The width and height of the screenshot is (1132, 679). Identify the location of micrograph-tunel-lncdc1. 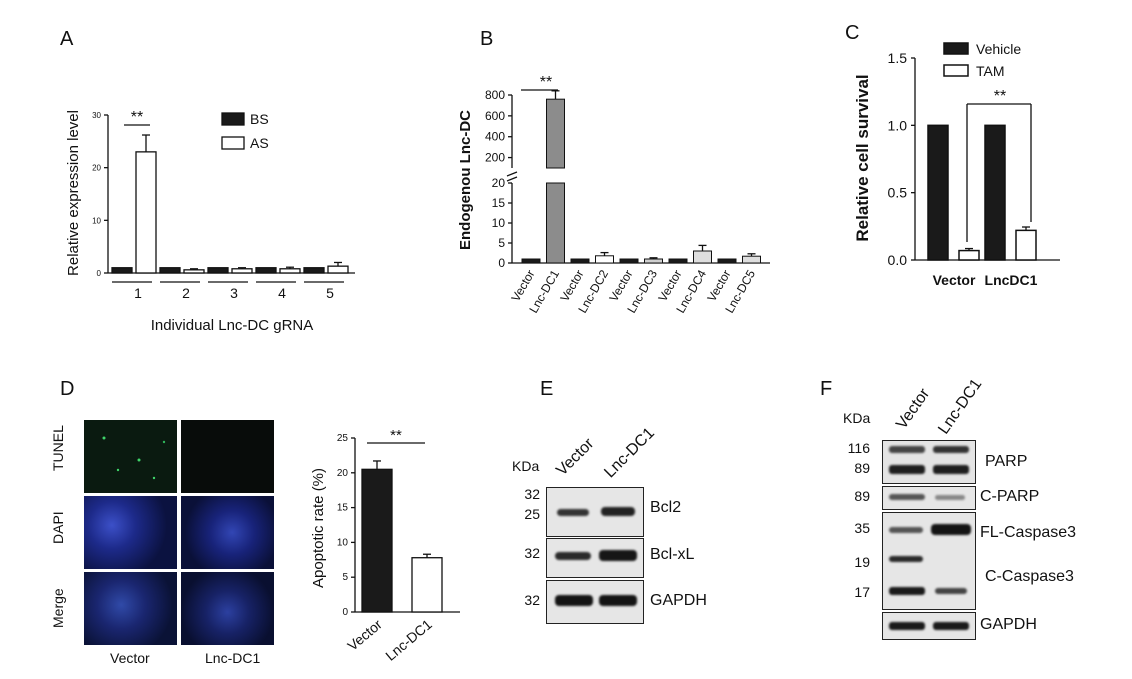
(227, 456).